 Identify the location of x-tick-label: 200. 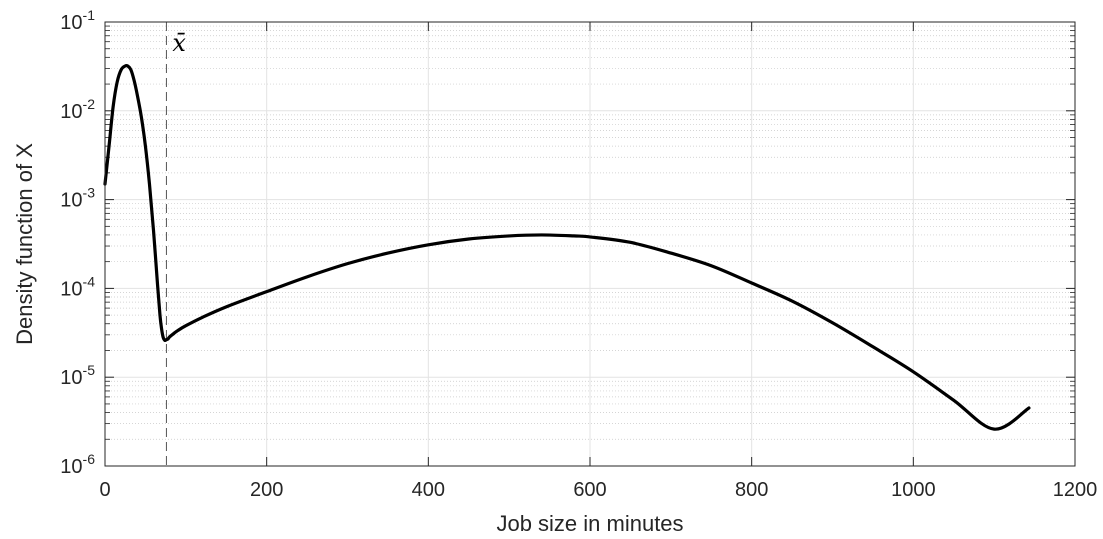
(266, 490).